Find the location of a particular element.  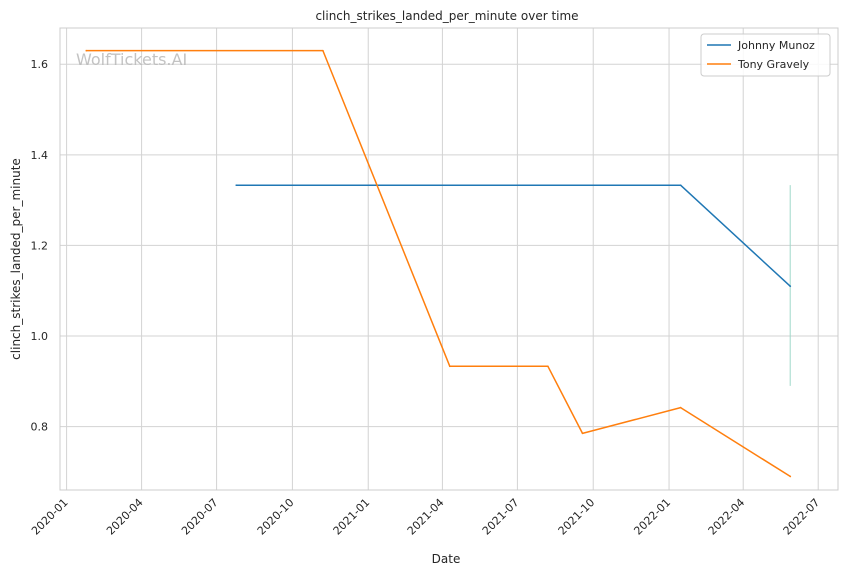

legend: Johnny Munoz Tony Gravely is located at coordinates (765, 55).